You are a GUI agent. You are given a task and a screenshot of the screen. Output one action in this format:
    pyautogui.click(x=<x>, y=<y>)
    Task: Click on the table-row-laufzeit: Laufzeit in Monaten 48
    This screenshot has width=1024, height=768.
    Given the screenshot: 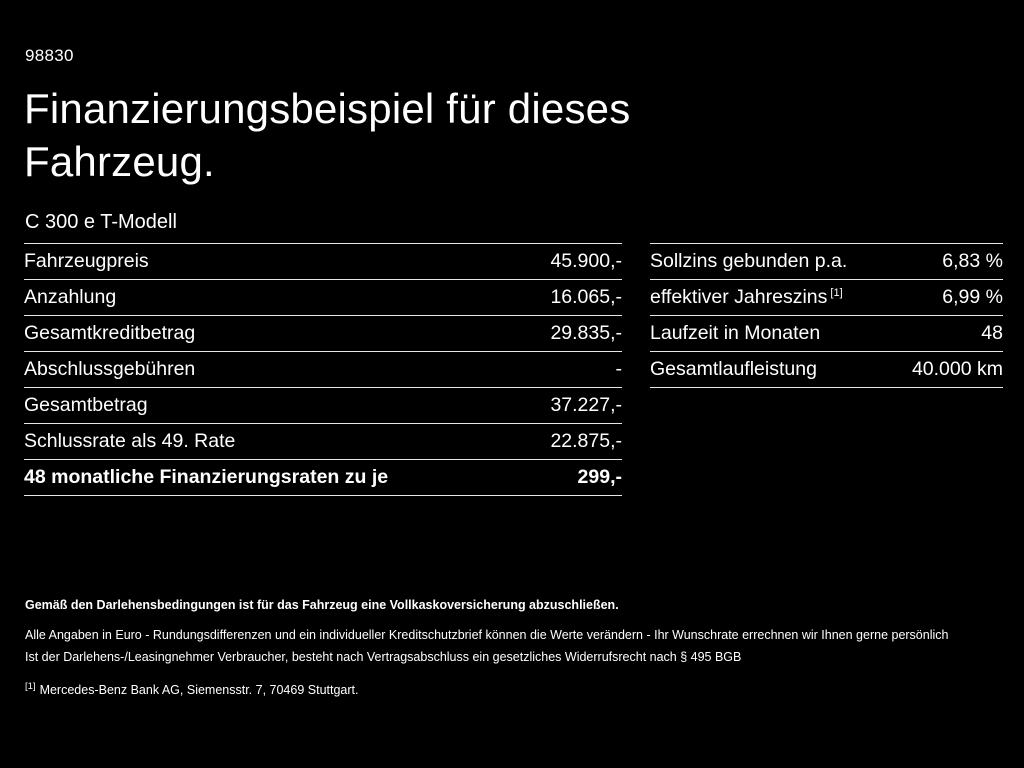 What is the action you would take?
    pyautogui.click(x=826, y=334)
    